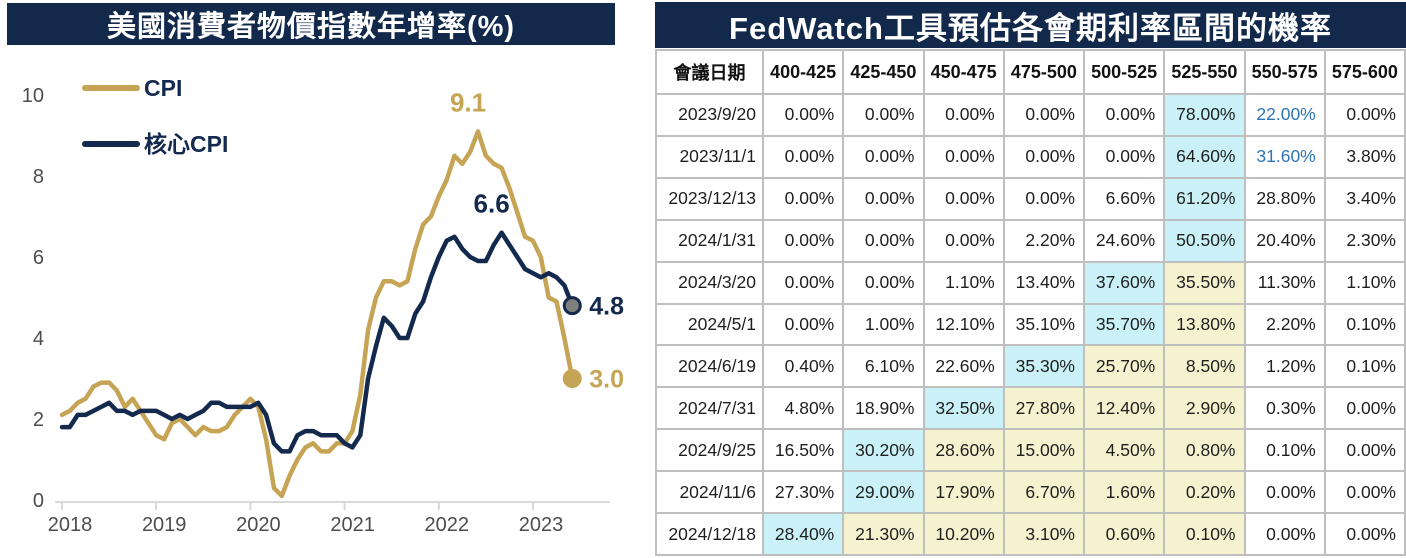 Image resolution: width=1406 pixels, height=558 pixels. I want to click on end-value-label: 3.0, so click(606, 380).